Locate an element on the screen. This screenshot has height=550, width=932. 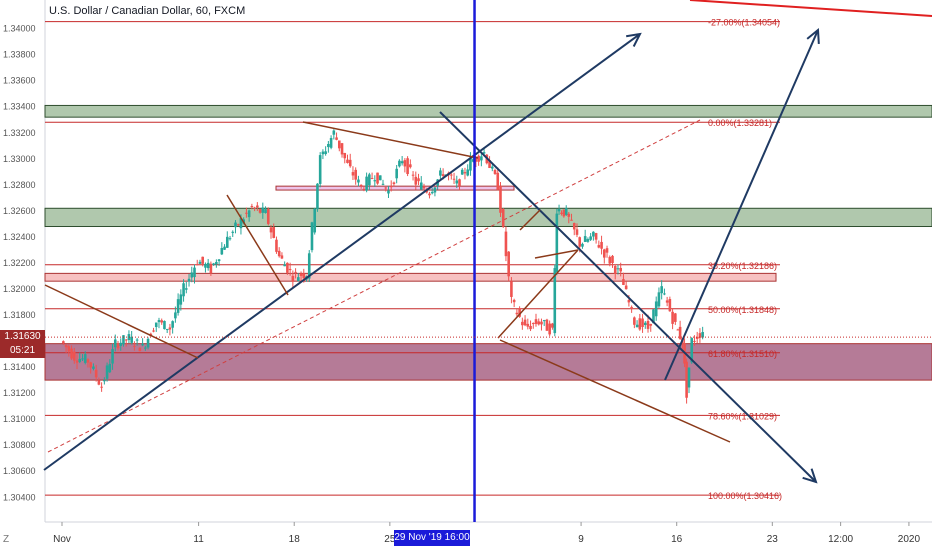
y-tick-label: 1.33200 is located at coordinates (19, 133).